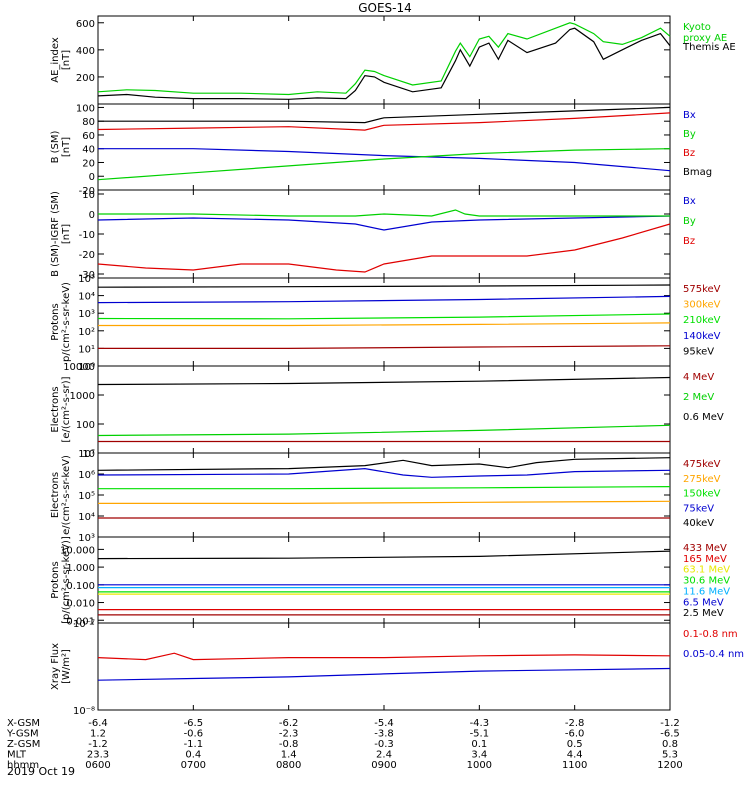  I want to click on y-axis-label-line: Electrons, so click(55, 495).